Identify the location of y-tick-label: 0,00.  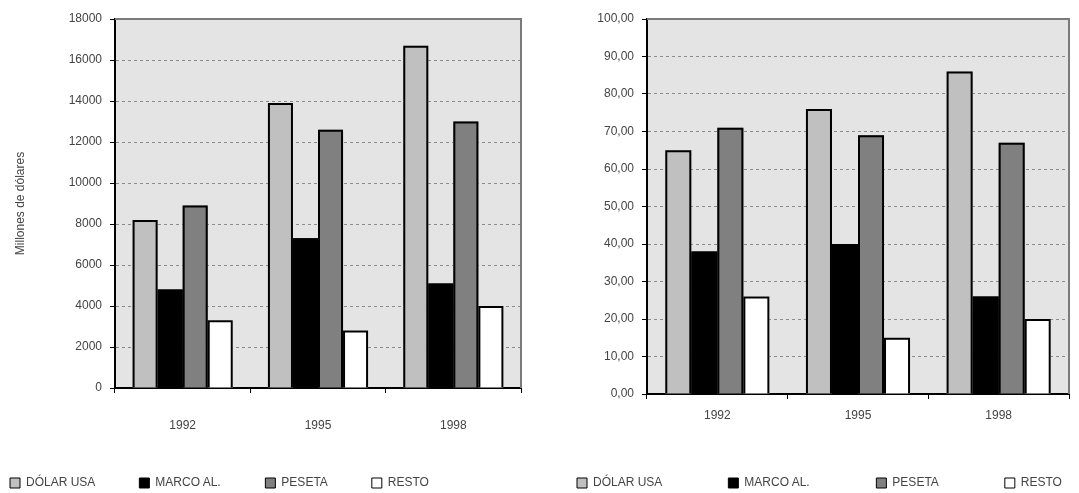
(622, 393).